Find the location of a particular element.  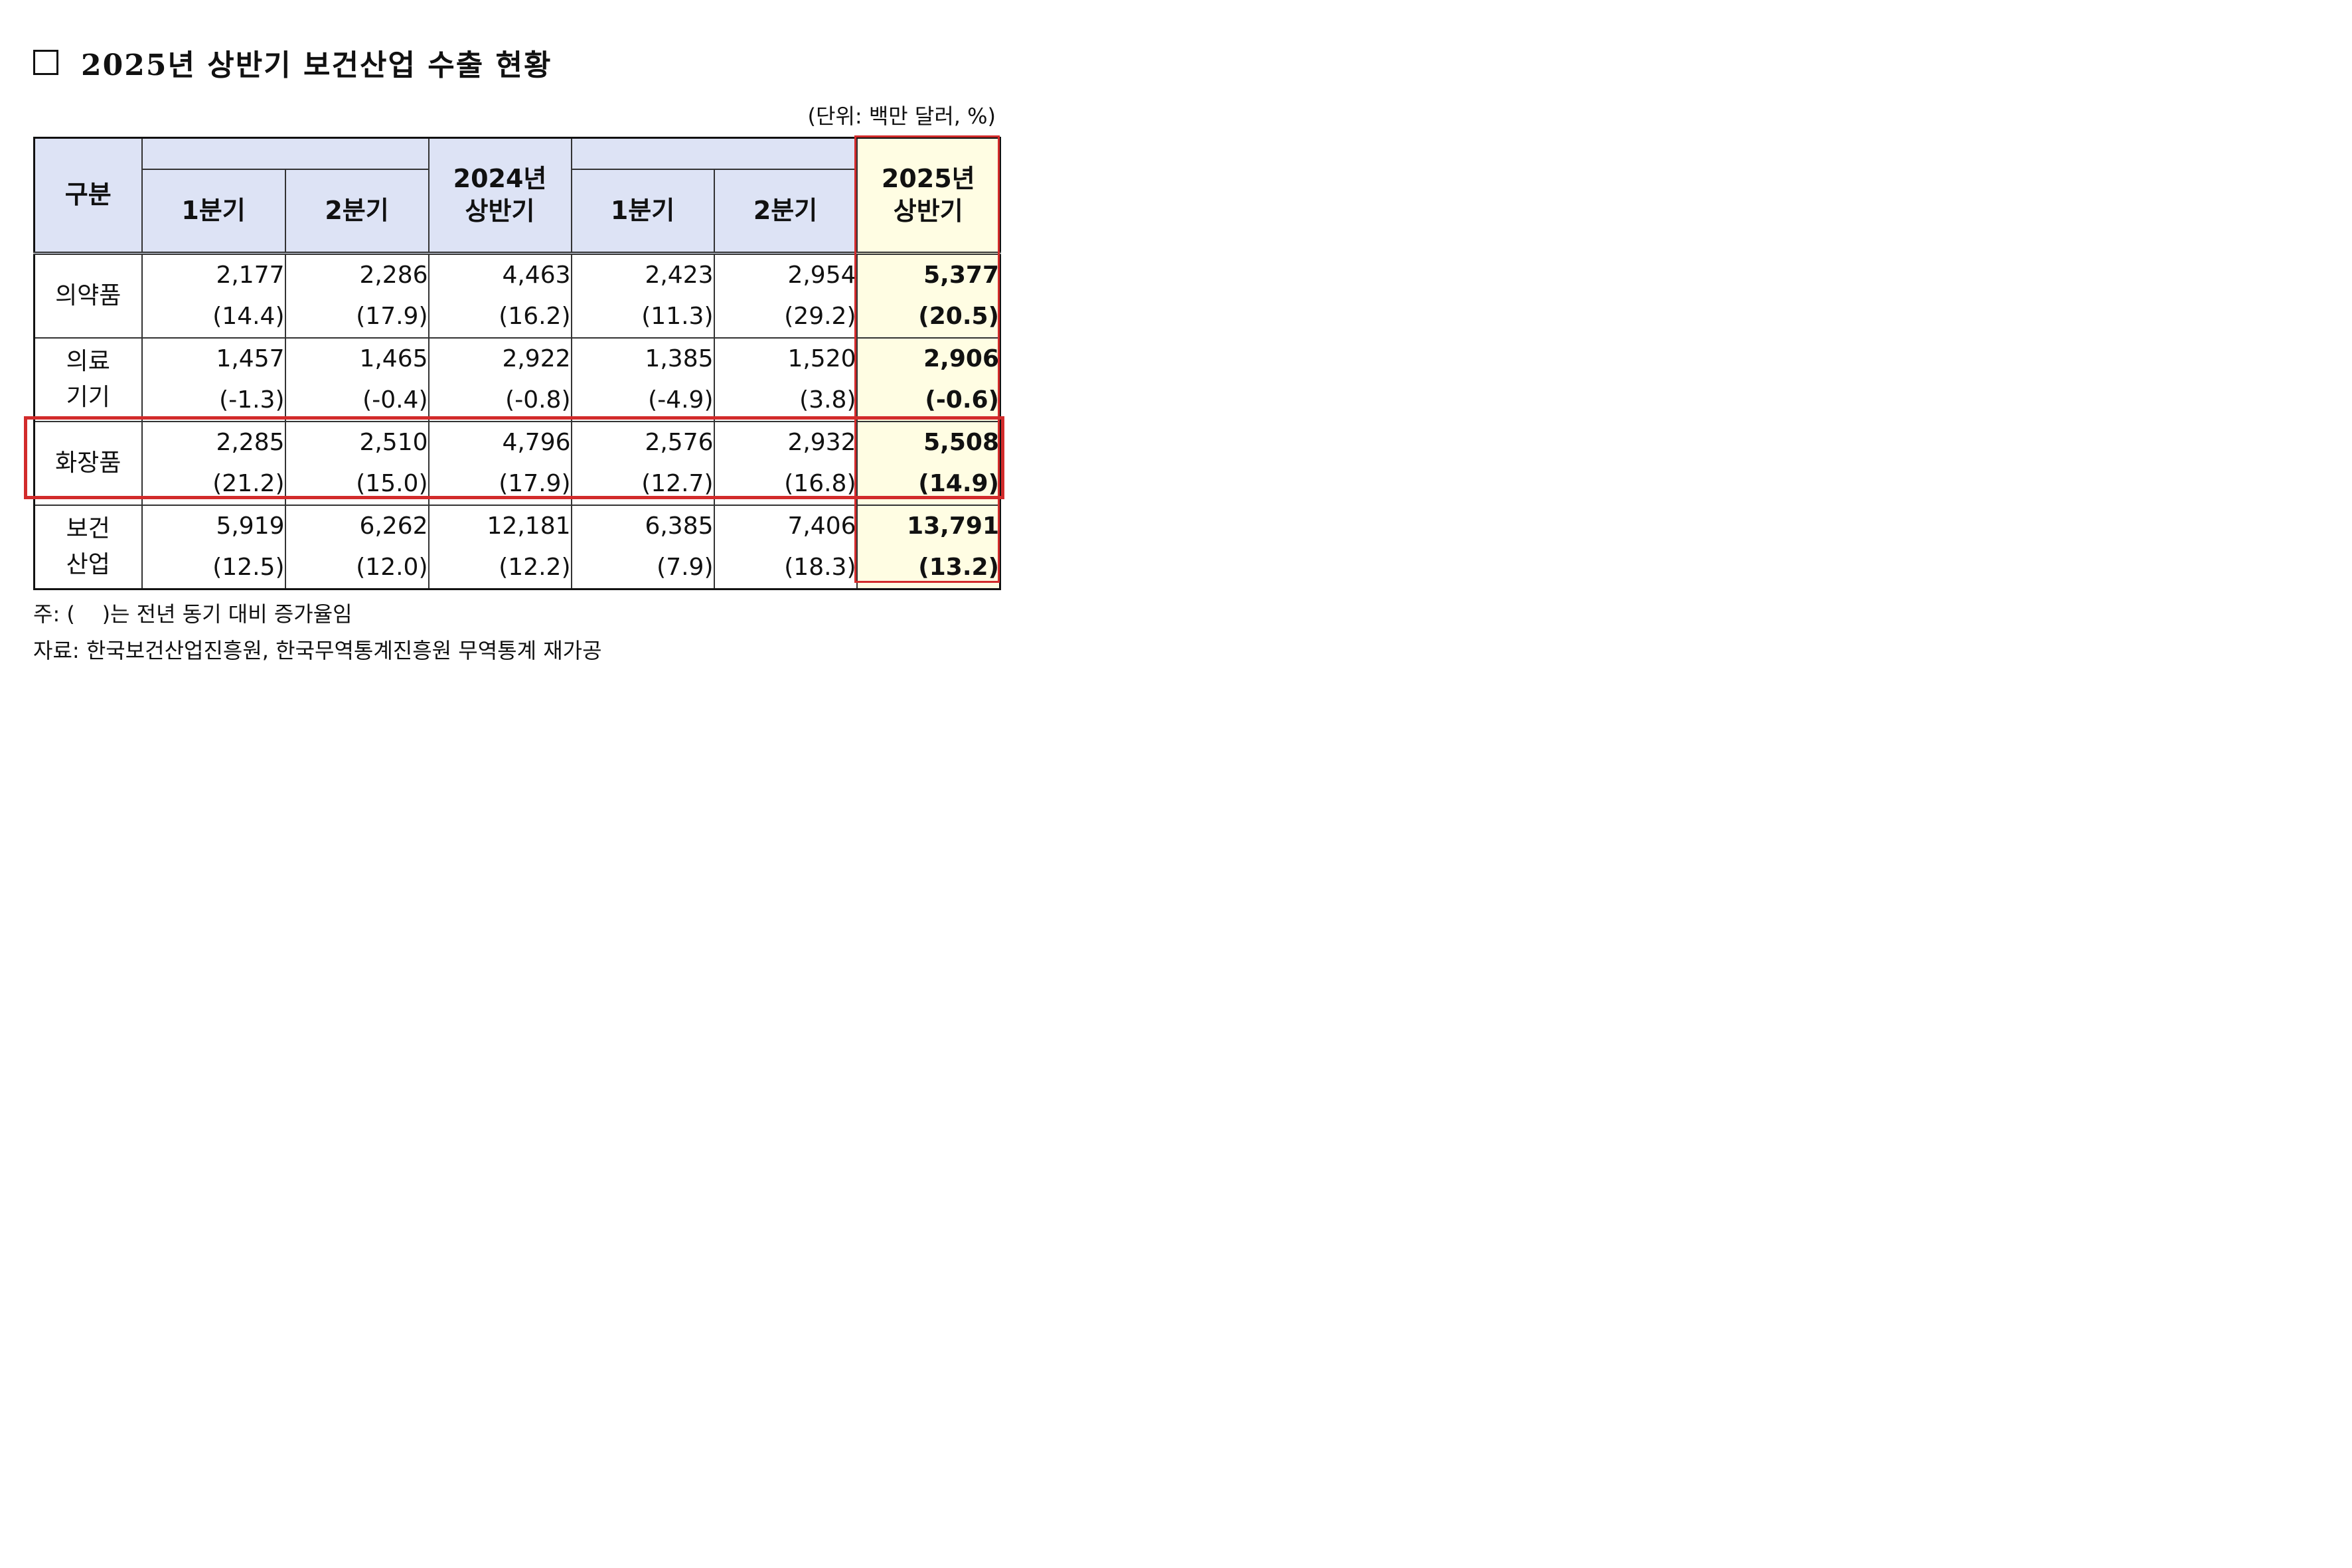

cell-value: 1,385 is located at coordinates (680, 359).